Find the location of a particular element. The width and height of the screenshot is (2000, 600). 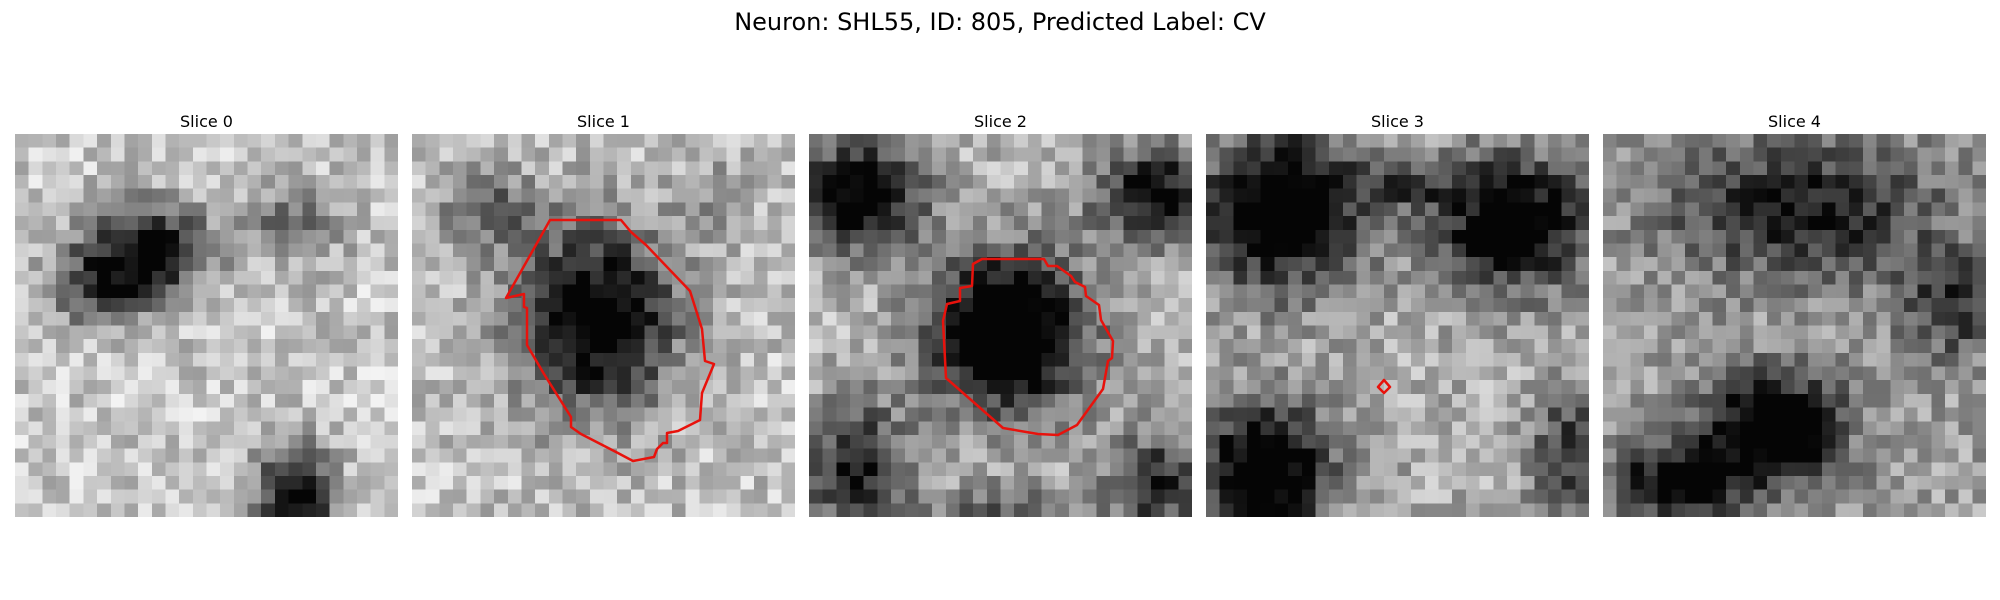

slice-panel-0: Slice 0 is located at coordinates (206, 313).